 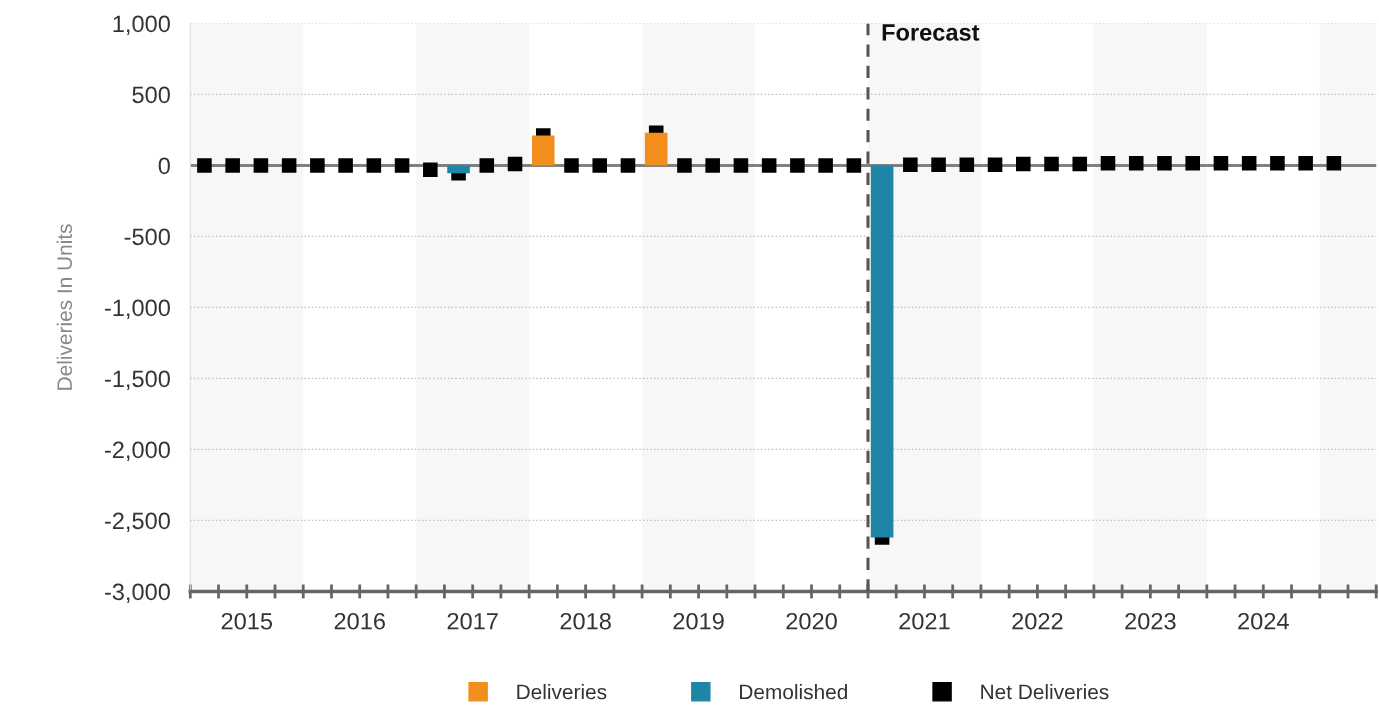 What do you see at coordinates (931, 32) in the screenshot?
I see `ref-line-label: Forecast` at bounding box center [931, 32].